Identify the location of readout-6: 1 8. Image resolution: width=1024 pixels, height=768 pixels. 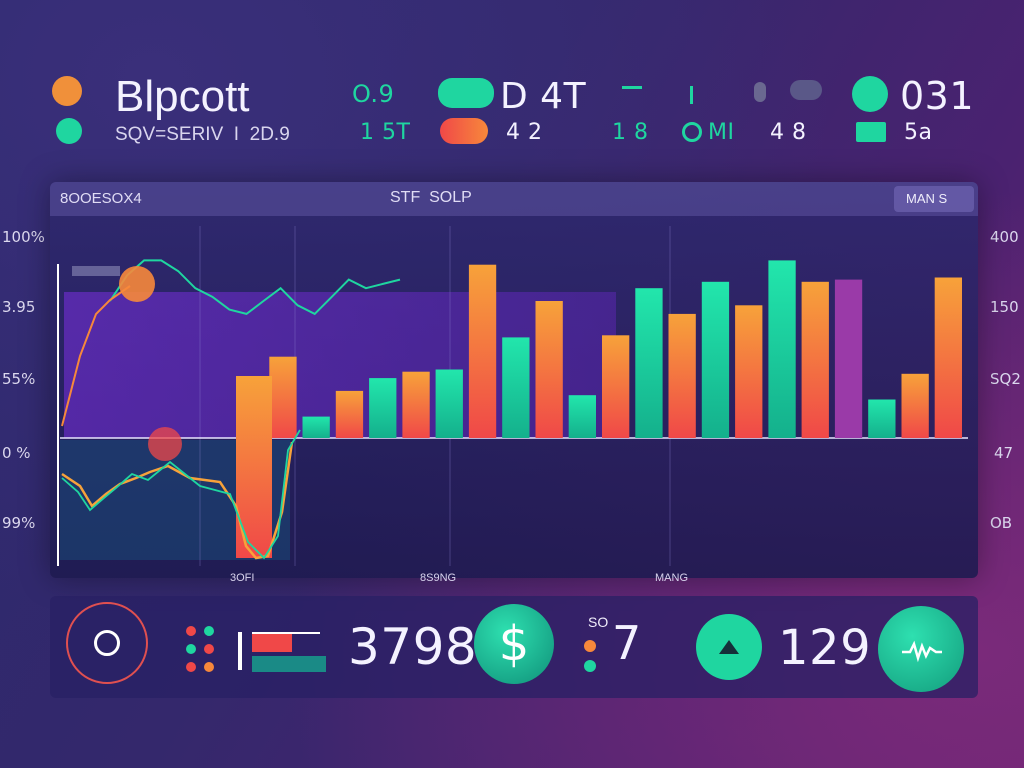
(630, 132).